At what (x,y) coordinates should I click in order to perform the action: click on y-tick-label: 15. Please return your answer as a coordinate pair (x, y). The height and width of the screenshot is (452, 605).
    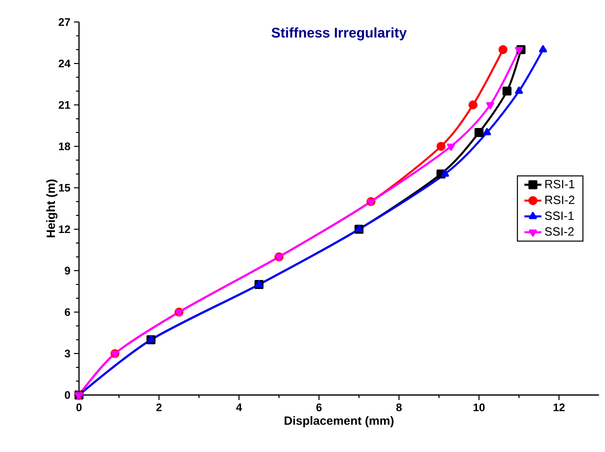
    Looking at the image, I should click on (64, 188).